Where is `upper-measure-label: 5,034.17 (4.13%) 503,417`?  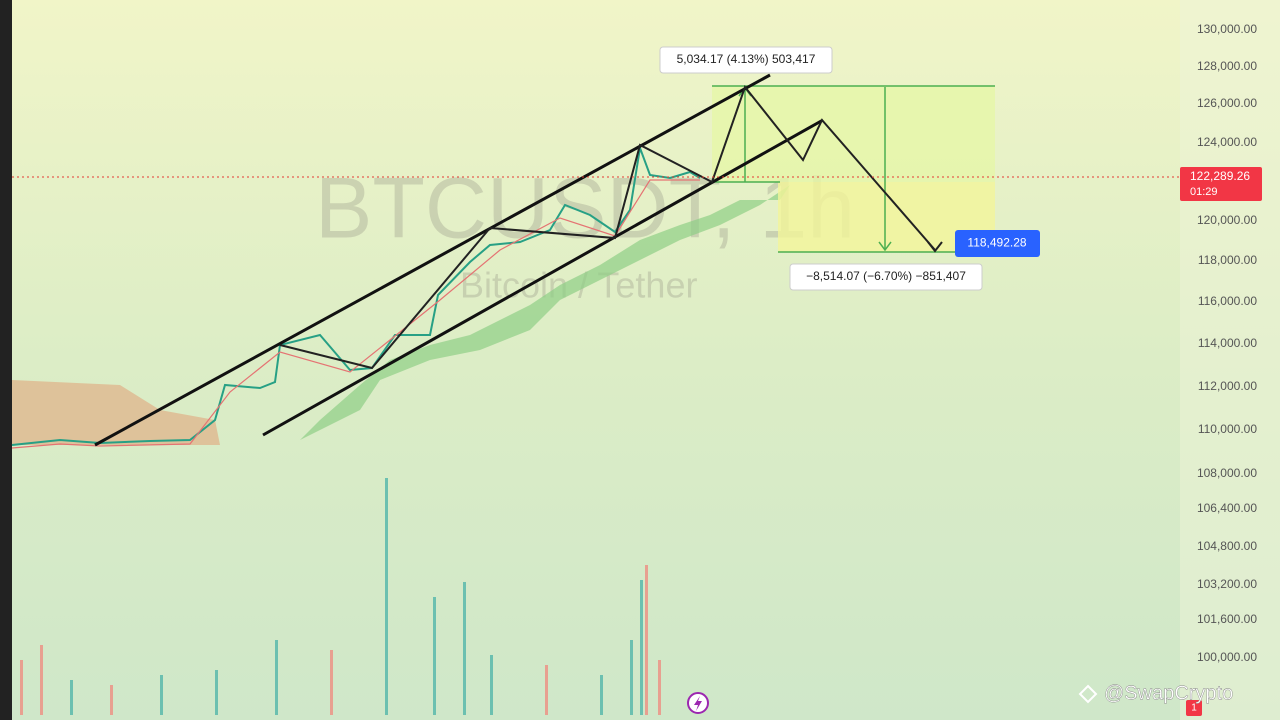 upper-measure-label: 5,034.17 (4.13%) 503,417 is located at coordinates (746, 59).